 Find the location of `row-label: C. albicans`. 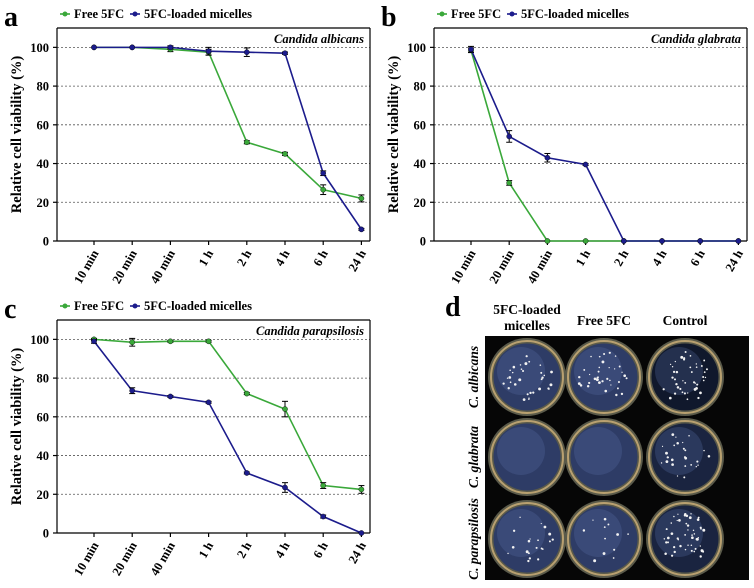

row-label: C. albicans is located at coordinates (473, 377).